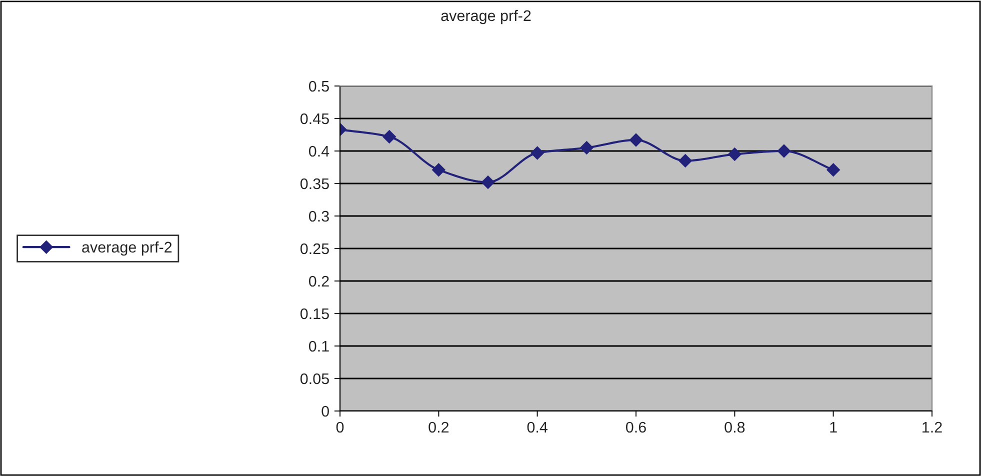 The height and width of the screenshot is (476, 982). What do you see at coordinates (314, 314) in the screenshot?
I see `y-tick-label: 0.15` at bounding box center [314, 314].